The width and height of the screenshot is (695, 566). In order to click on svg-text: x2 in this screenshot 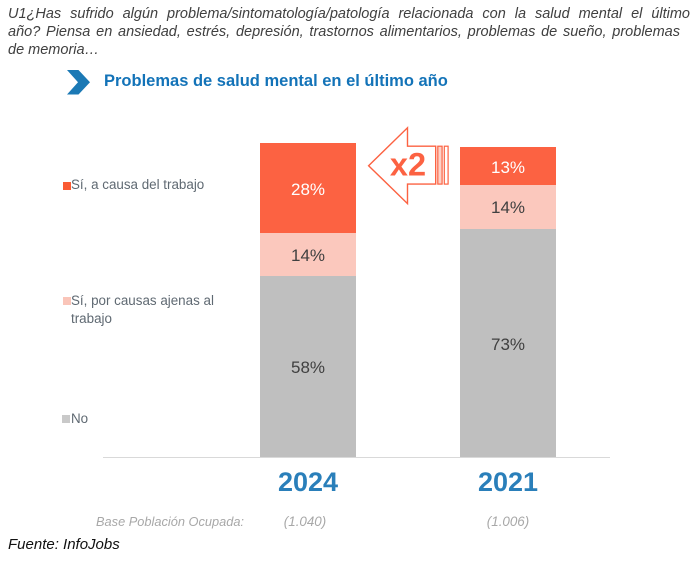, I will do `click(408, 165)`.